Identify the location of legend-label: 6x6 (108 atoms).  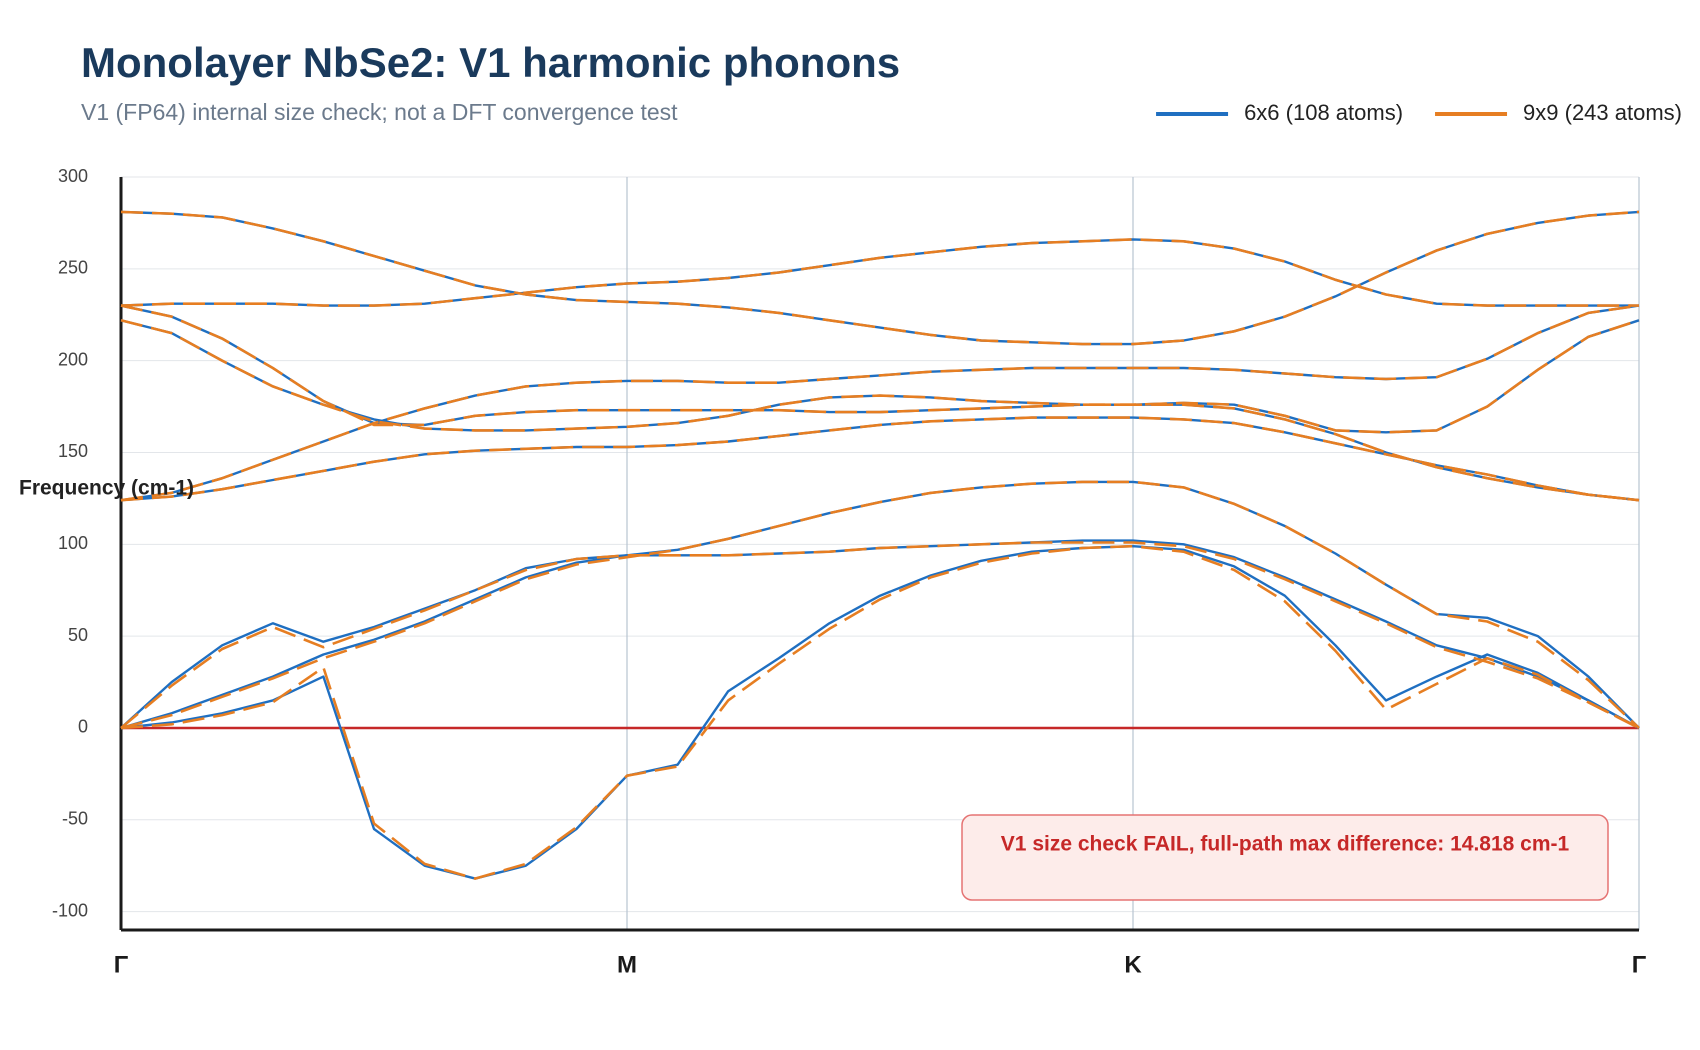
(1323, 112).